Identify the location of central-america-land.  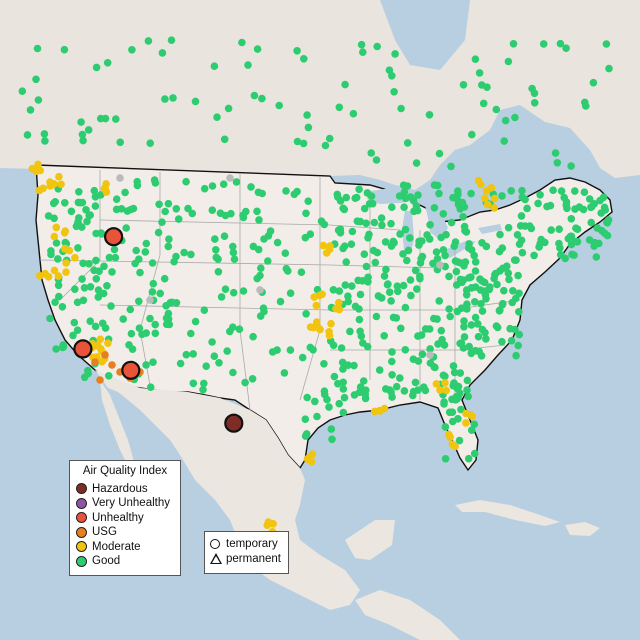
(407, 615).